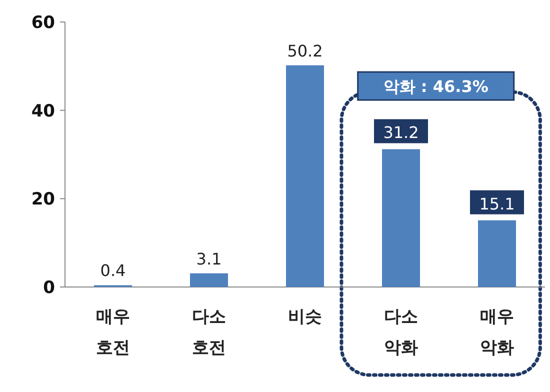  What do you see at coordinates (497, 332) in the screenshot?
I see `x-tick-label: 매우 악화` at bounding box center [497, 332].